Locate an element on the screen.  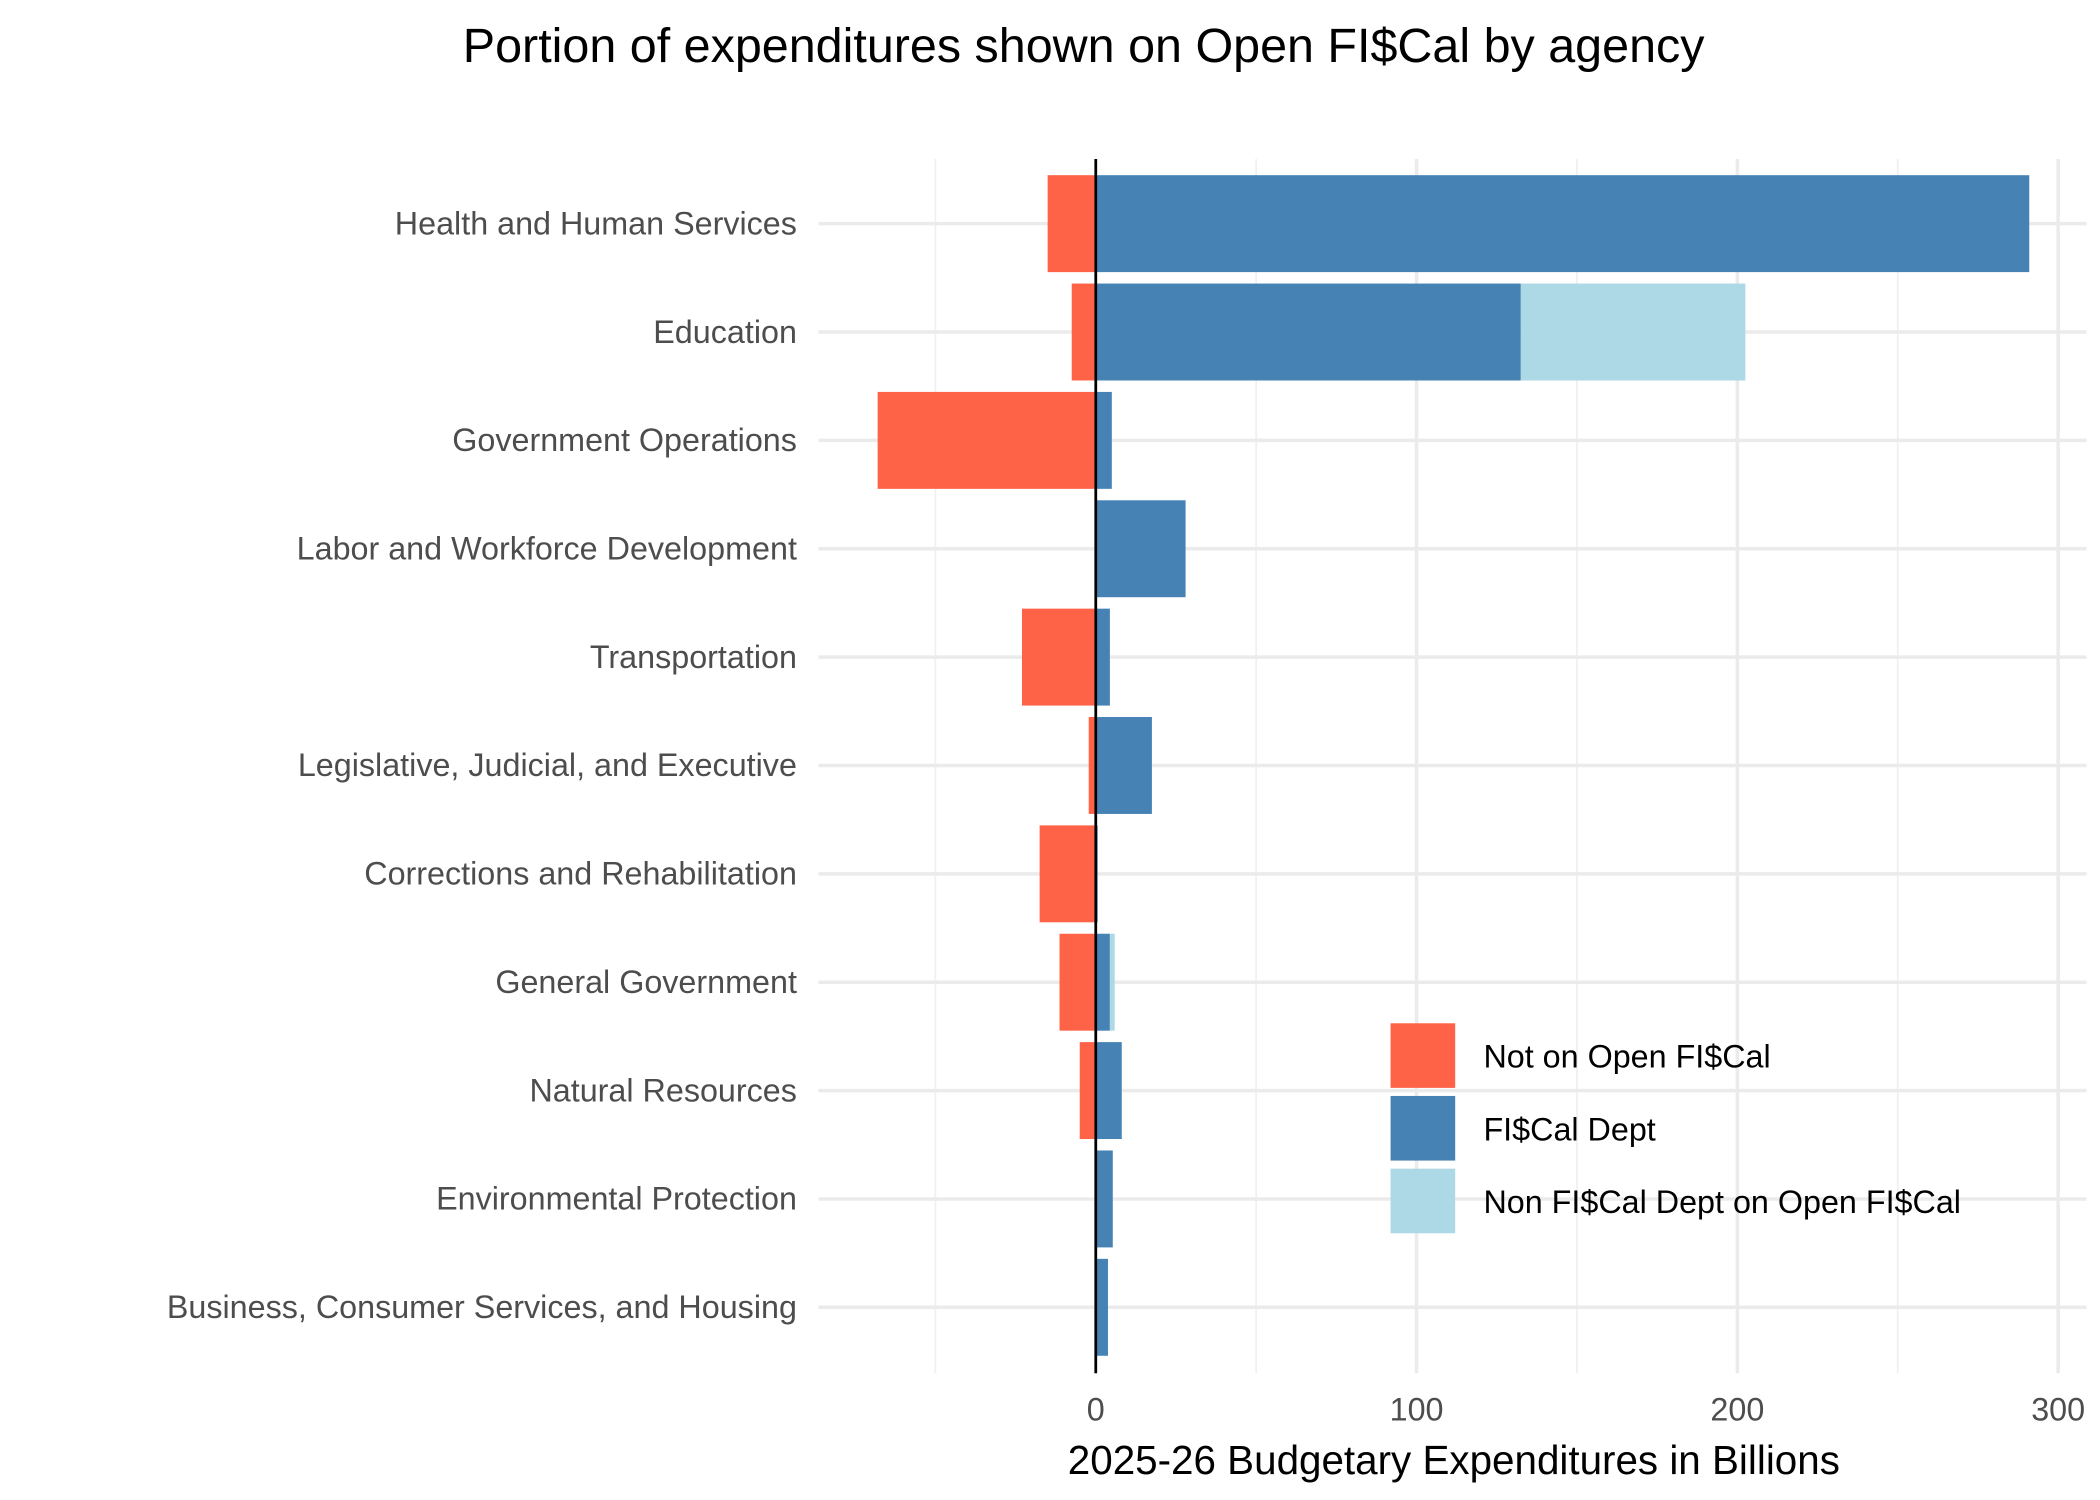
x-tick-label: 200 is located at coordinates (1737, 1409).